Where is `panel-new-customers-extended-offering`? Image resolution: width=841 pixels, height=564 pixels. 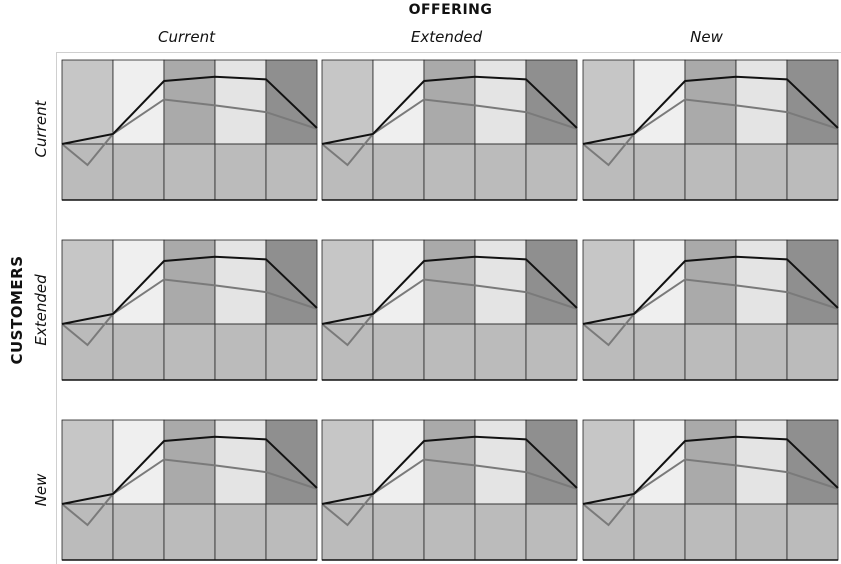 panel-new-customers-extended-offering is located at coordinates (449, 490).